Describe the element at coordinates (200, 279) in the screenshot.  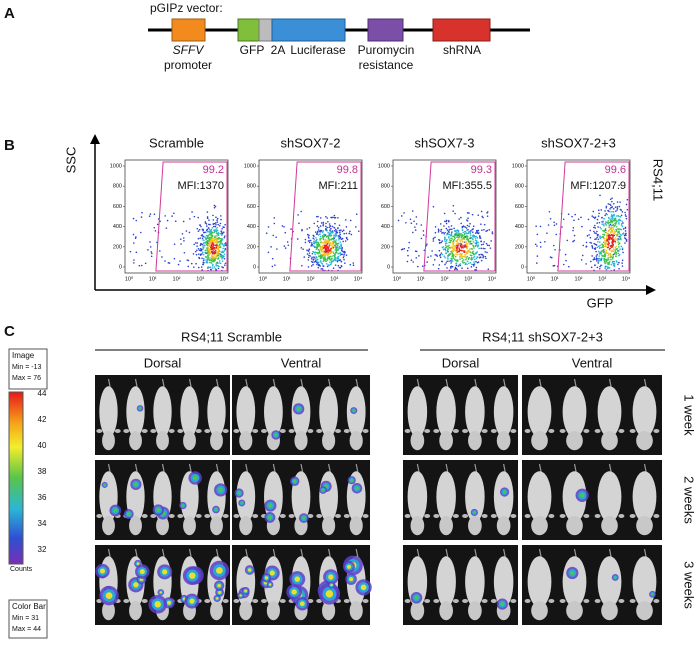
I see `x-tick-label: 10³` at that location.